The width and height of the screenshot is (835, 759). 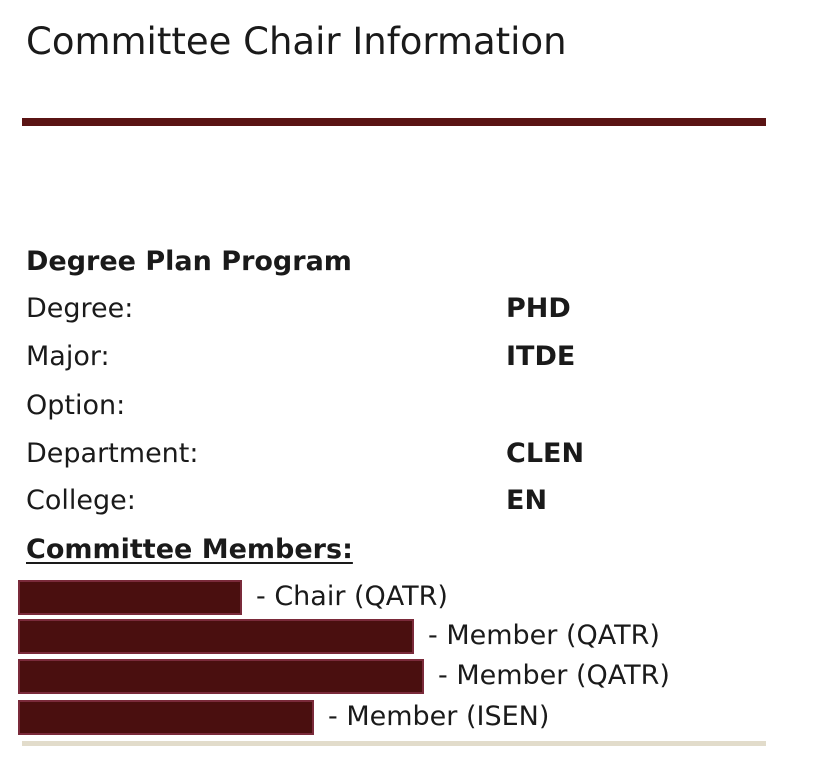 I want to click on degree-row: Degree: PHD, so click(x=376, y=309).